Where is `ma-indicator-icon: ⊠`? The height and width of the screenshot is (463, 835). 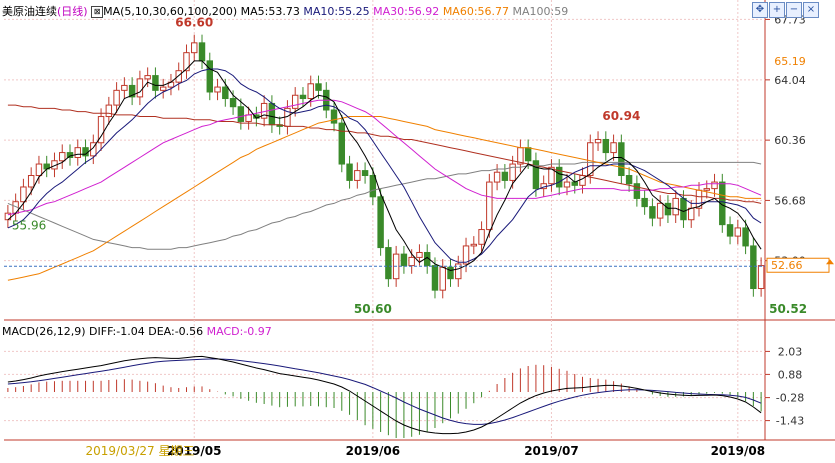 ma-indicator-icon: ⊠ is located at coordinates (97, 12).